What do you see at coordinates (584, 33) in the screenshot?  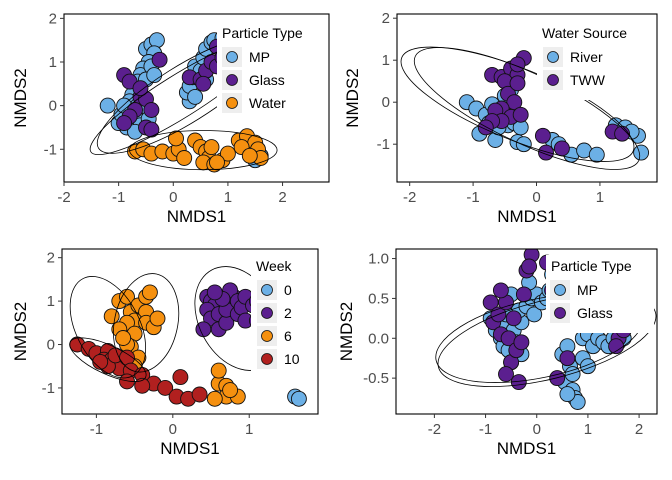 I see `legend-title: Water Source` at bounding box center [584, 33].